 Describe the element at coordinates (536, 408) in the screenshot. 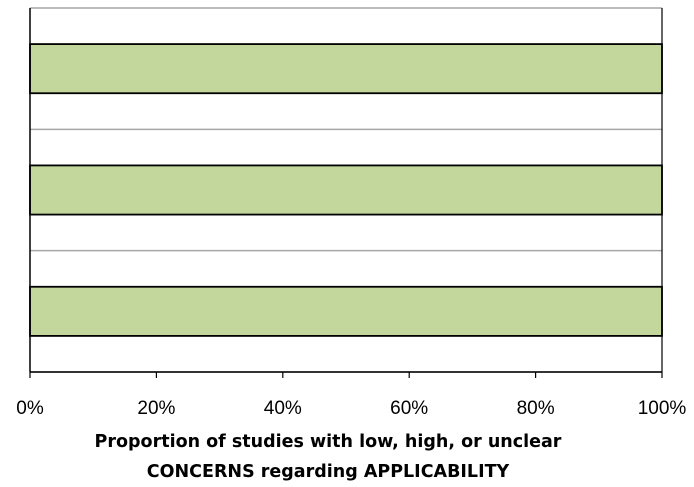

I see `x-tick-label: 80%` at that location.